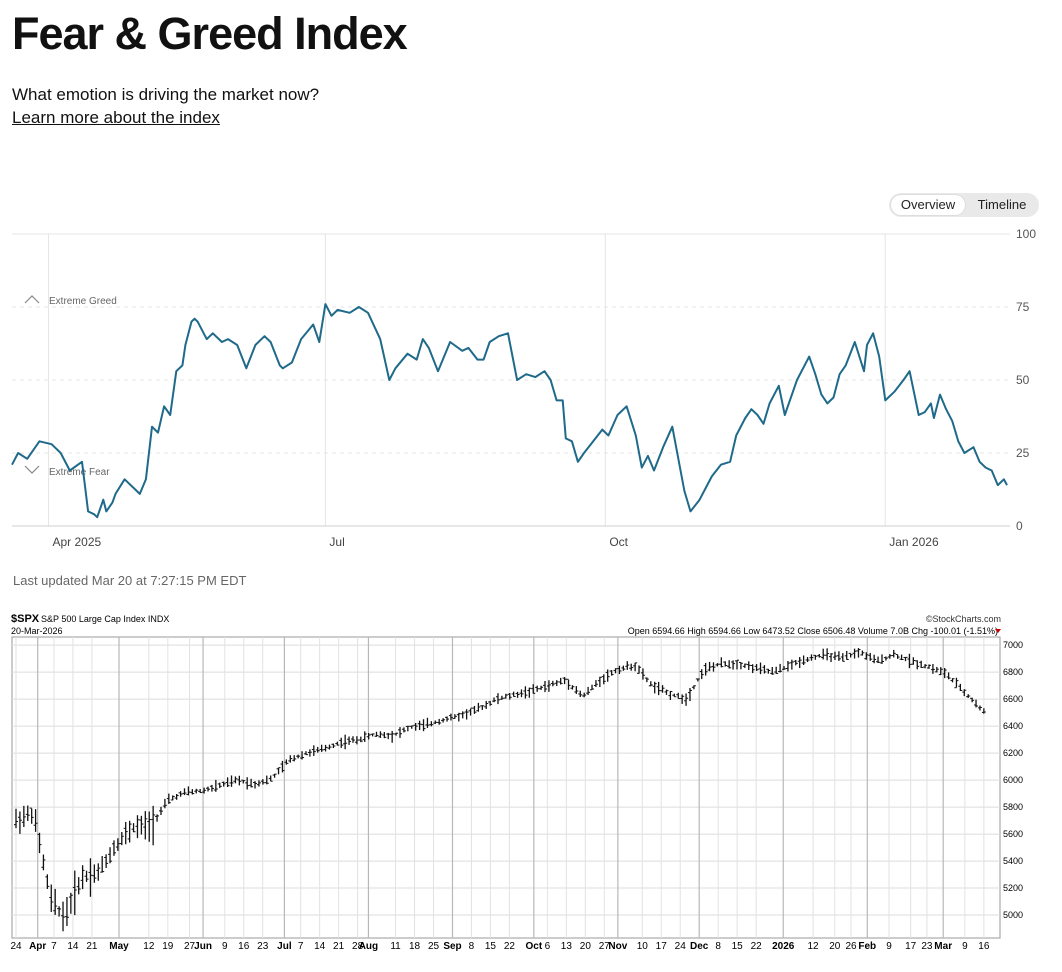 This screenshot has height=972, width=1062. What do you see at coordinates (1013, 834) in the screenshot?
I see `spx-ytick-label: 5600` at bounding box center [1013, 834].